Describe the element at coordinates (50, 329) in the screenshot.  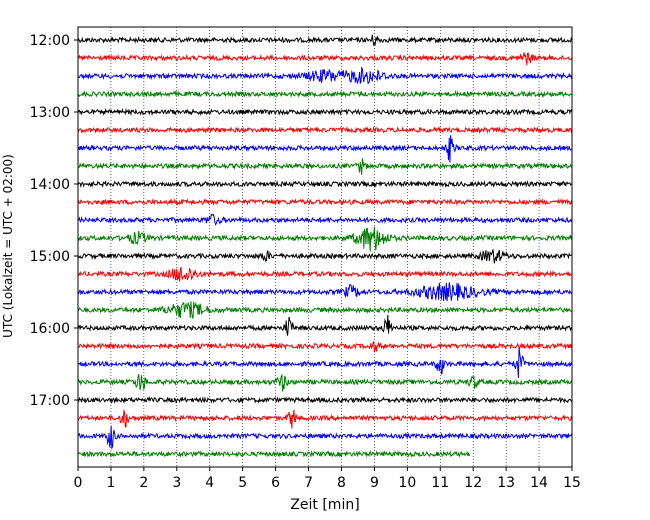
I see `y-tick-label: 16:00` at that location.